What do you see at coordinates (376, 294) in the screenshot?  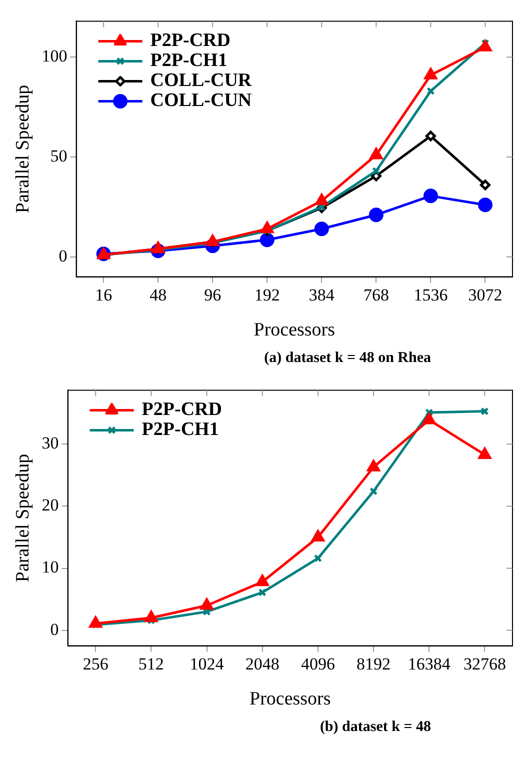 I see `x-tick-label: 768` at bounding box center [376, 294].